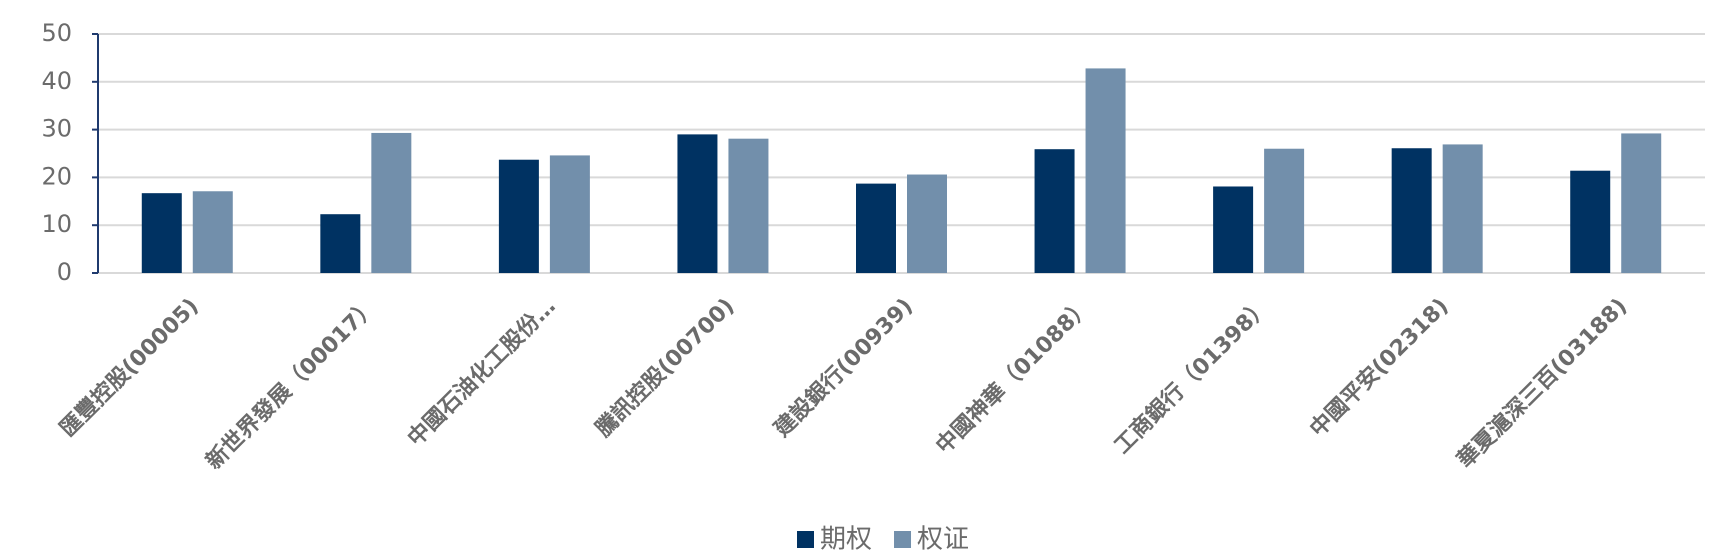  I want to click on y-tick-label: 40, so click(56, 81).